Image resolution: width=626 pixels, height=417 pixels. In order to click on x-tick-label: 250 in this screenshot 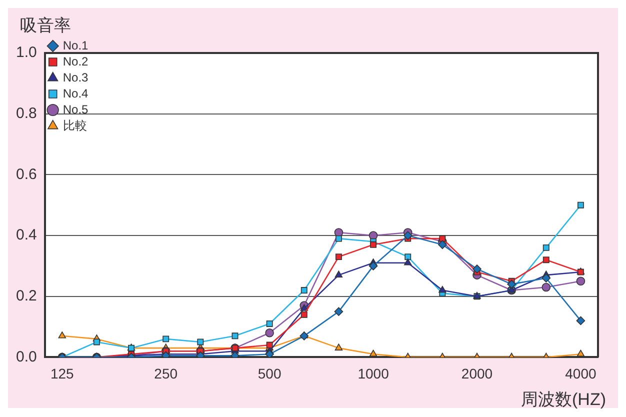, I will do `click(166, 373)`.